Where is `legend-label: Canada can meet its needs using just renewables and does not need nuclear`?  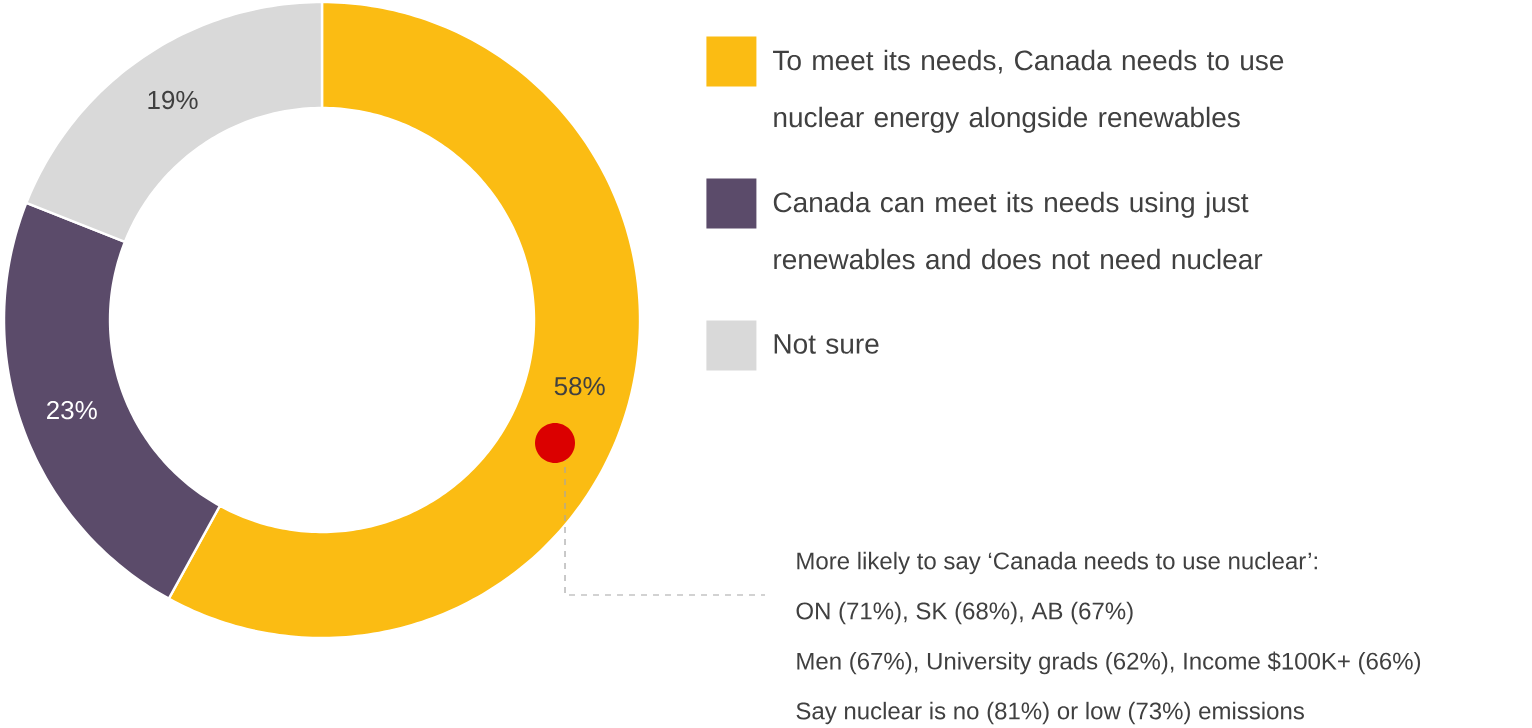 legend-label: Canada can meet its needs using just renewables and does not need nuclear is located at coordinates (1018, 230).